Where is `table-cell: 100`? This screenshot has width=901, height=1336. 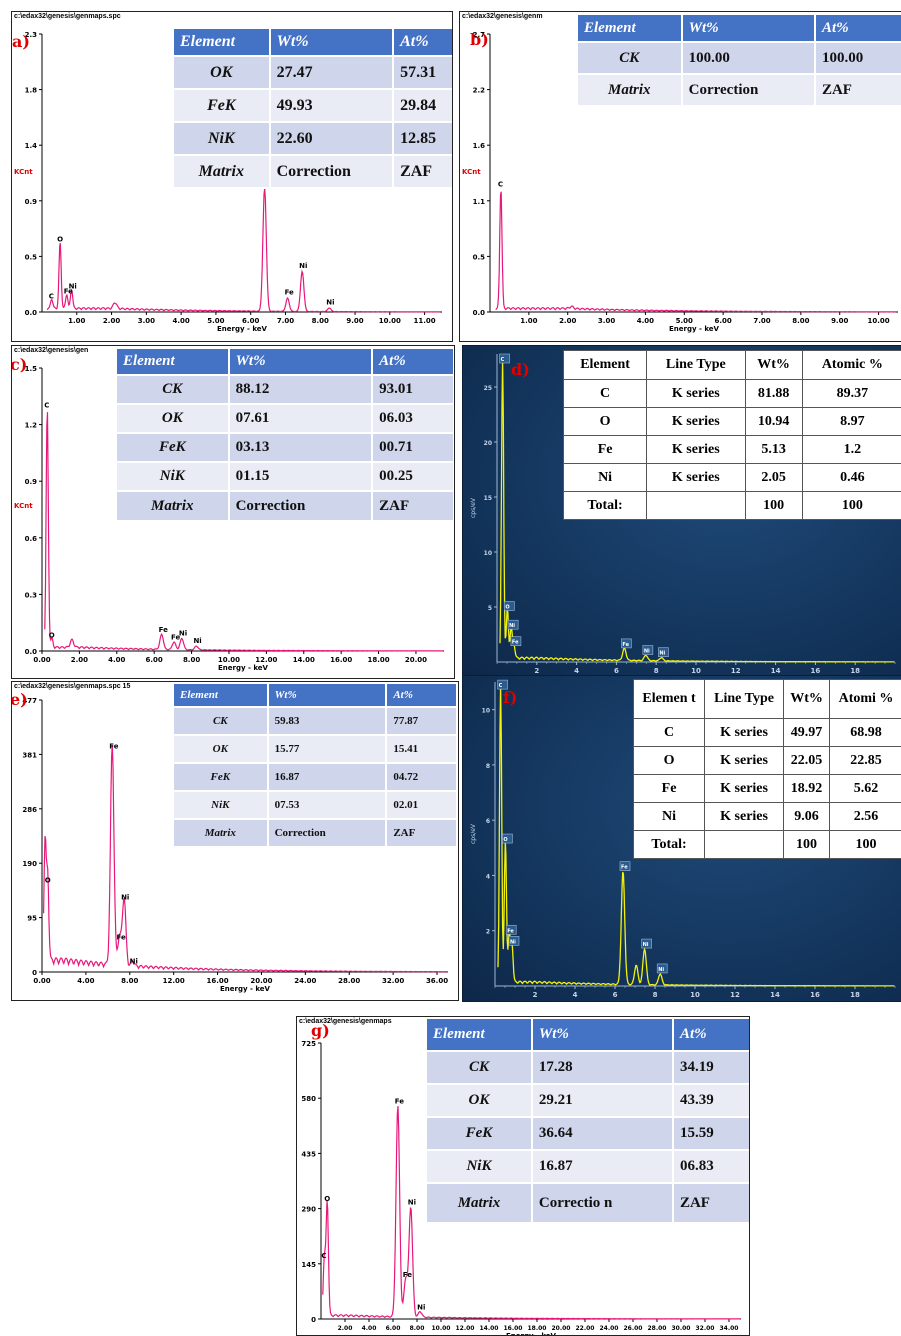
table-cell: 100 is located at coordinates (865, 844).